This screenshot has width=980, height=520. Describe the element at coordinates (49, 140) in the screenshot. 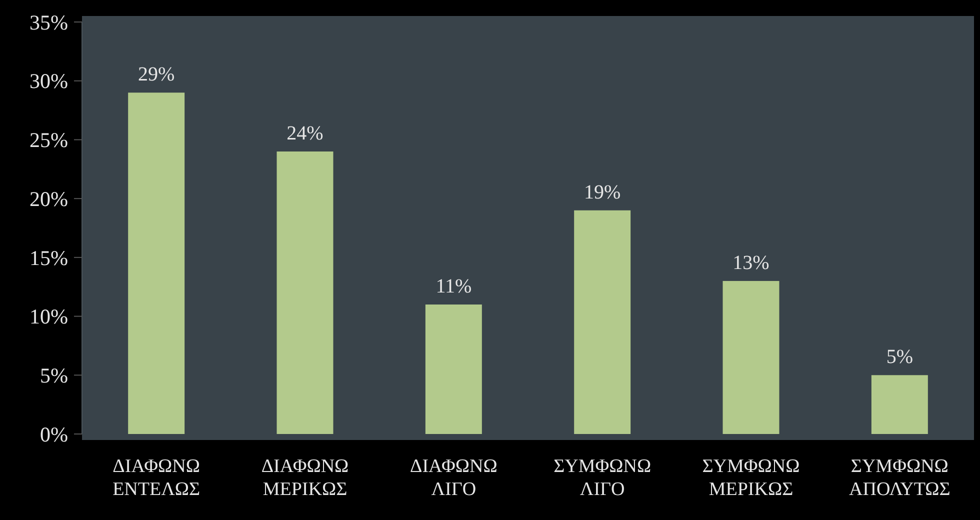

I see `y-tick-label: 25%` at that location.